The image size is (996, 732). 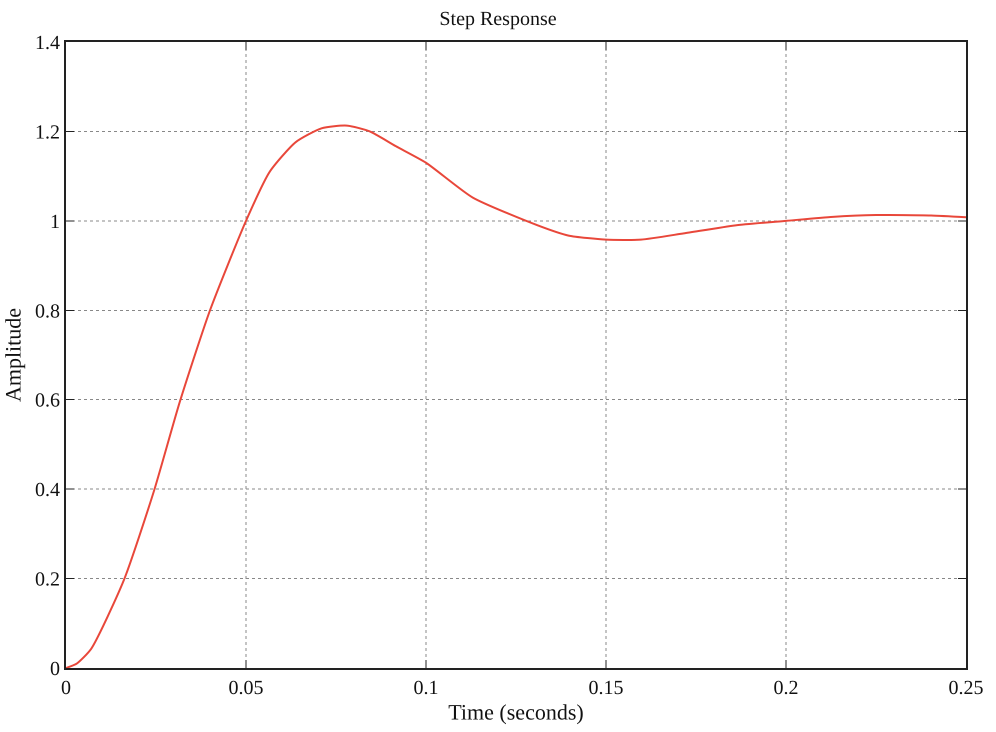 What do you see at coordinates (55, 221) in the screenshot?
I see `y-tick-label: 1` at bounding box center [55, 221].